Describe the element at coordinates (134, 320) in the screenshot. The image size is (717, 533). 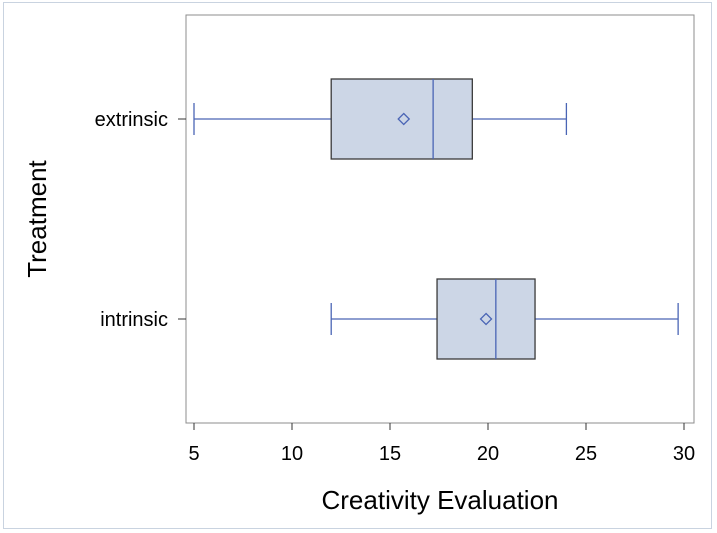
I see `y-tick-label: intrinsic` at that location.